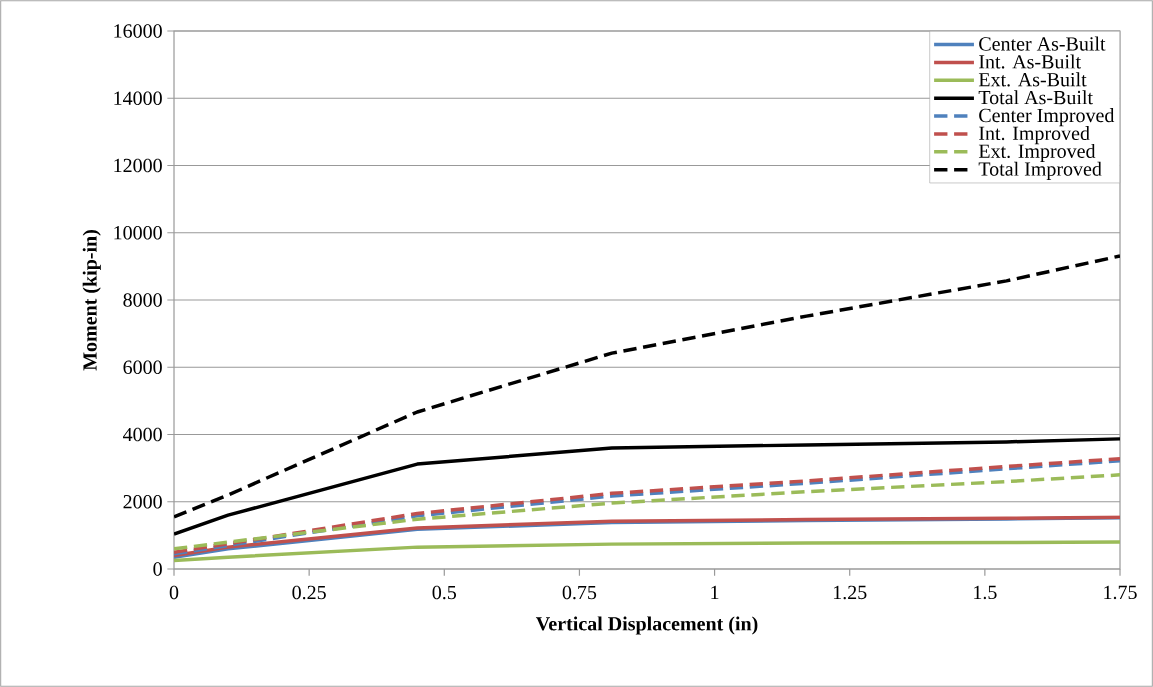 This screenshot has width=1153, height=687. I want to click on y-tick-label: 6000, so click(142, 367).